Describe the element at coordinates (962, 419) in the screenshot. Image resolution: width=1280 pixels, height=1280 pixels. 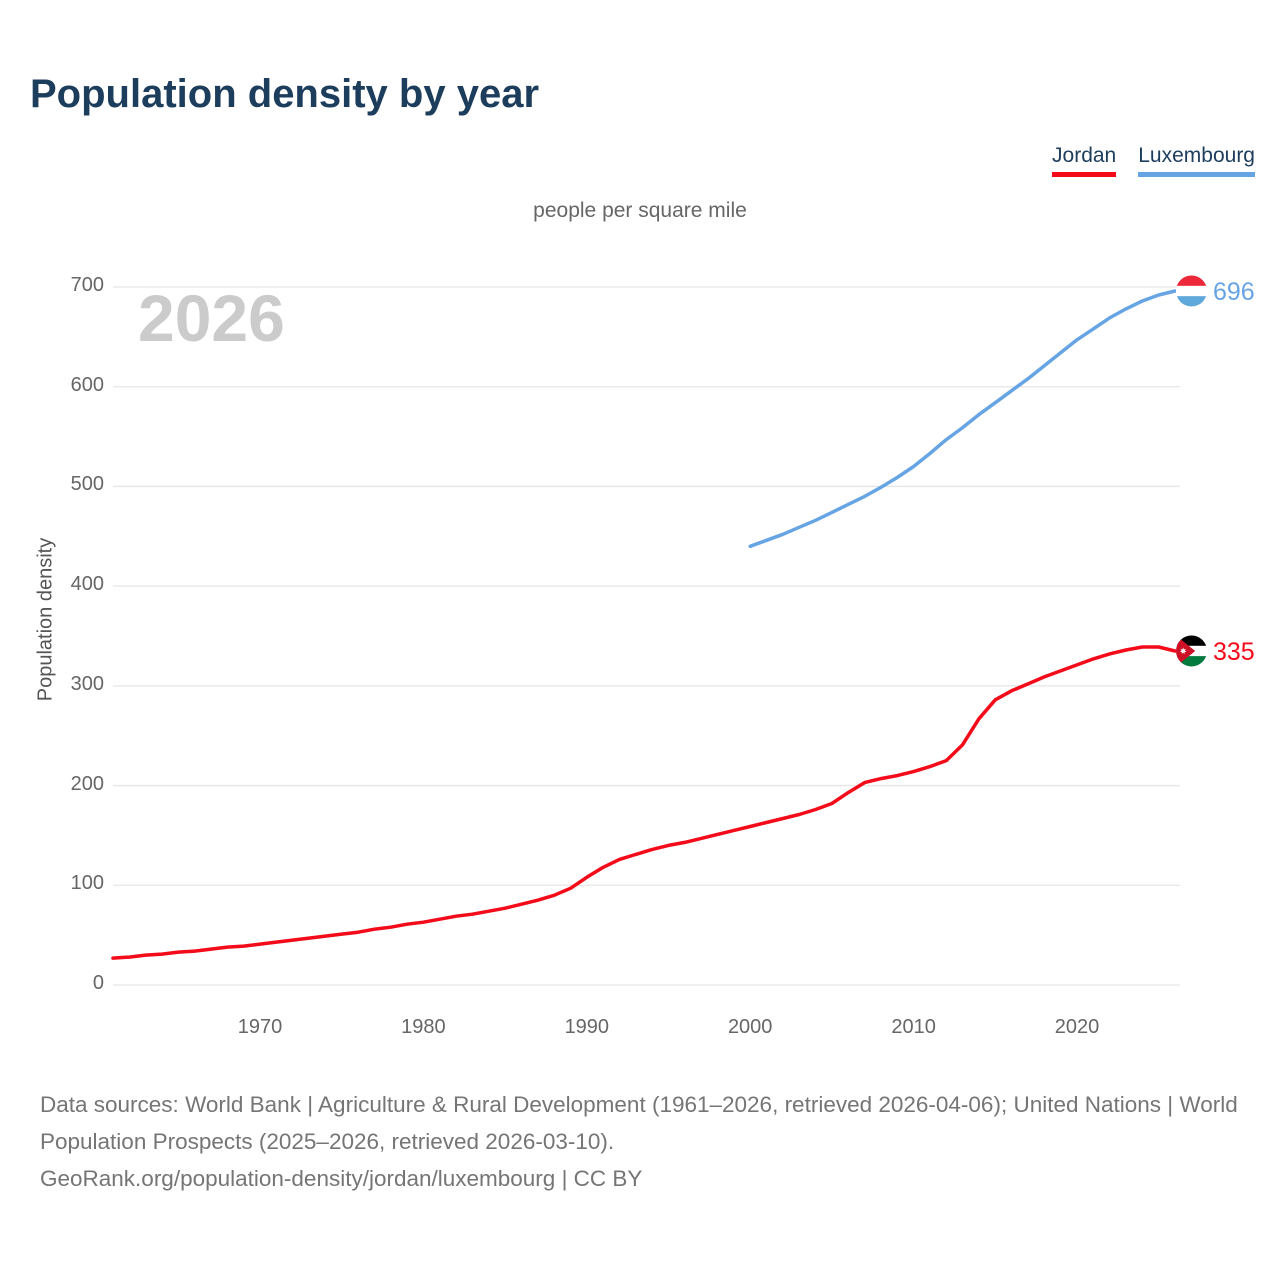
I see `series-line-luxembourg` at that location.